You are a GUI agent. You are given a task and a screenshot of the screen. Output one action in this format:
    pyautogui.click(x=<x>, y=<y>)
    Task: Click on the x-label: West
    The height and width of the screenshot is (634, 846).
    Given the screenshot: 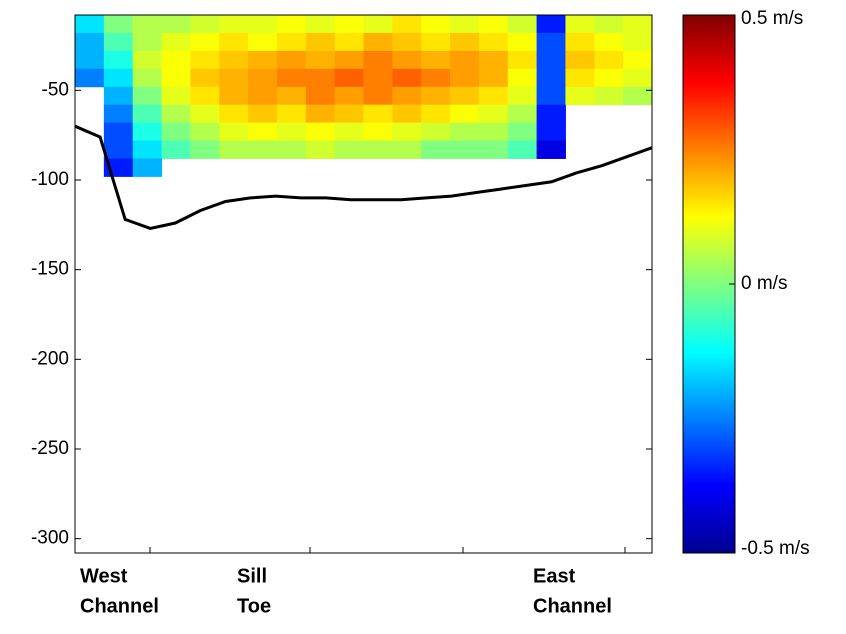 What is the action you would take?
    pyautogui.click(x=104, y=576)
    